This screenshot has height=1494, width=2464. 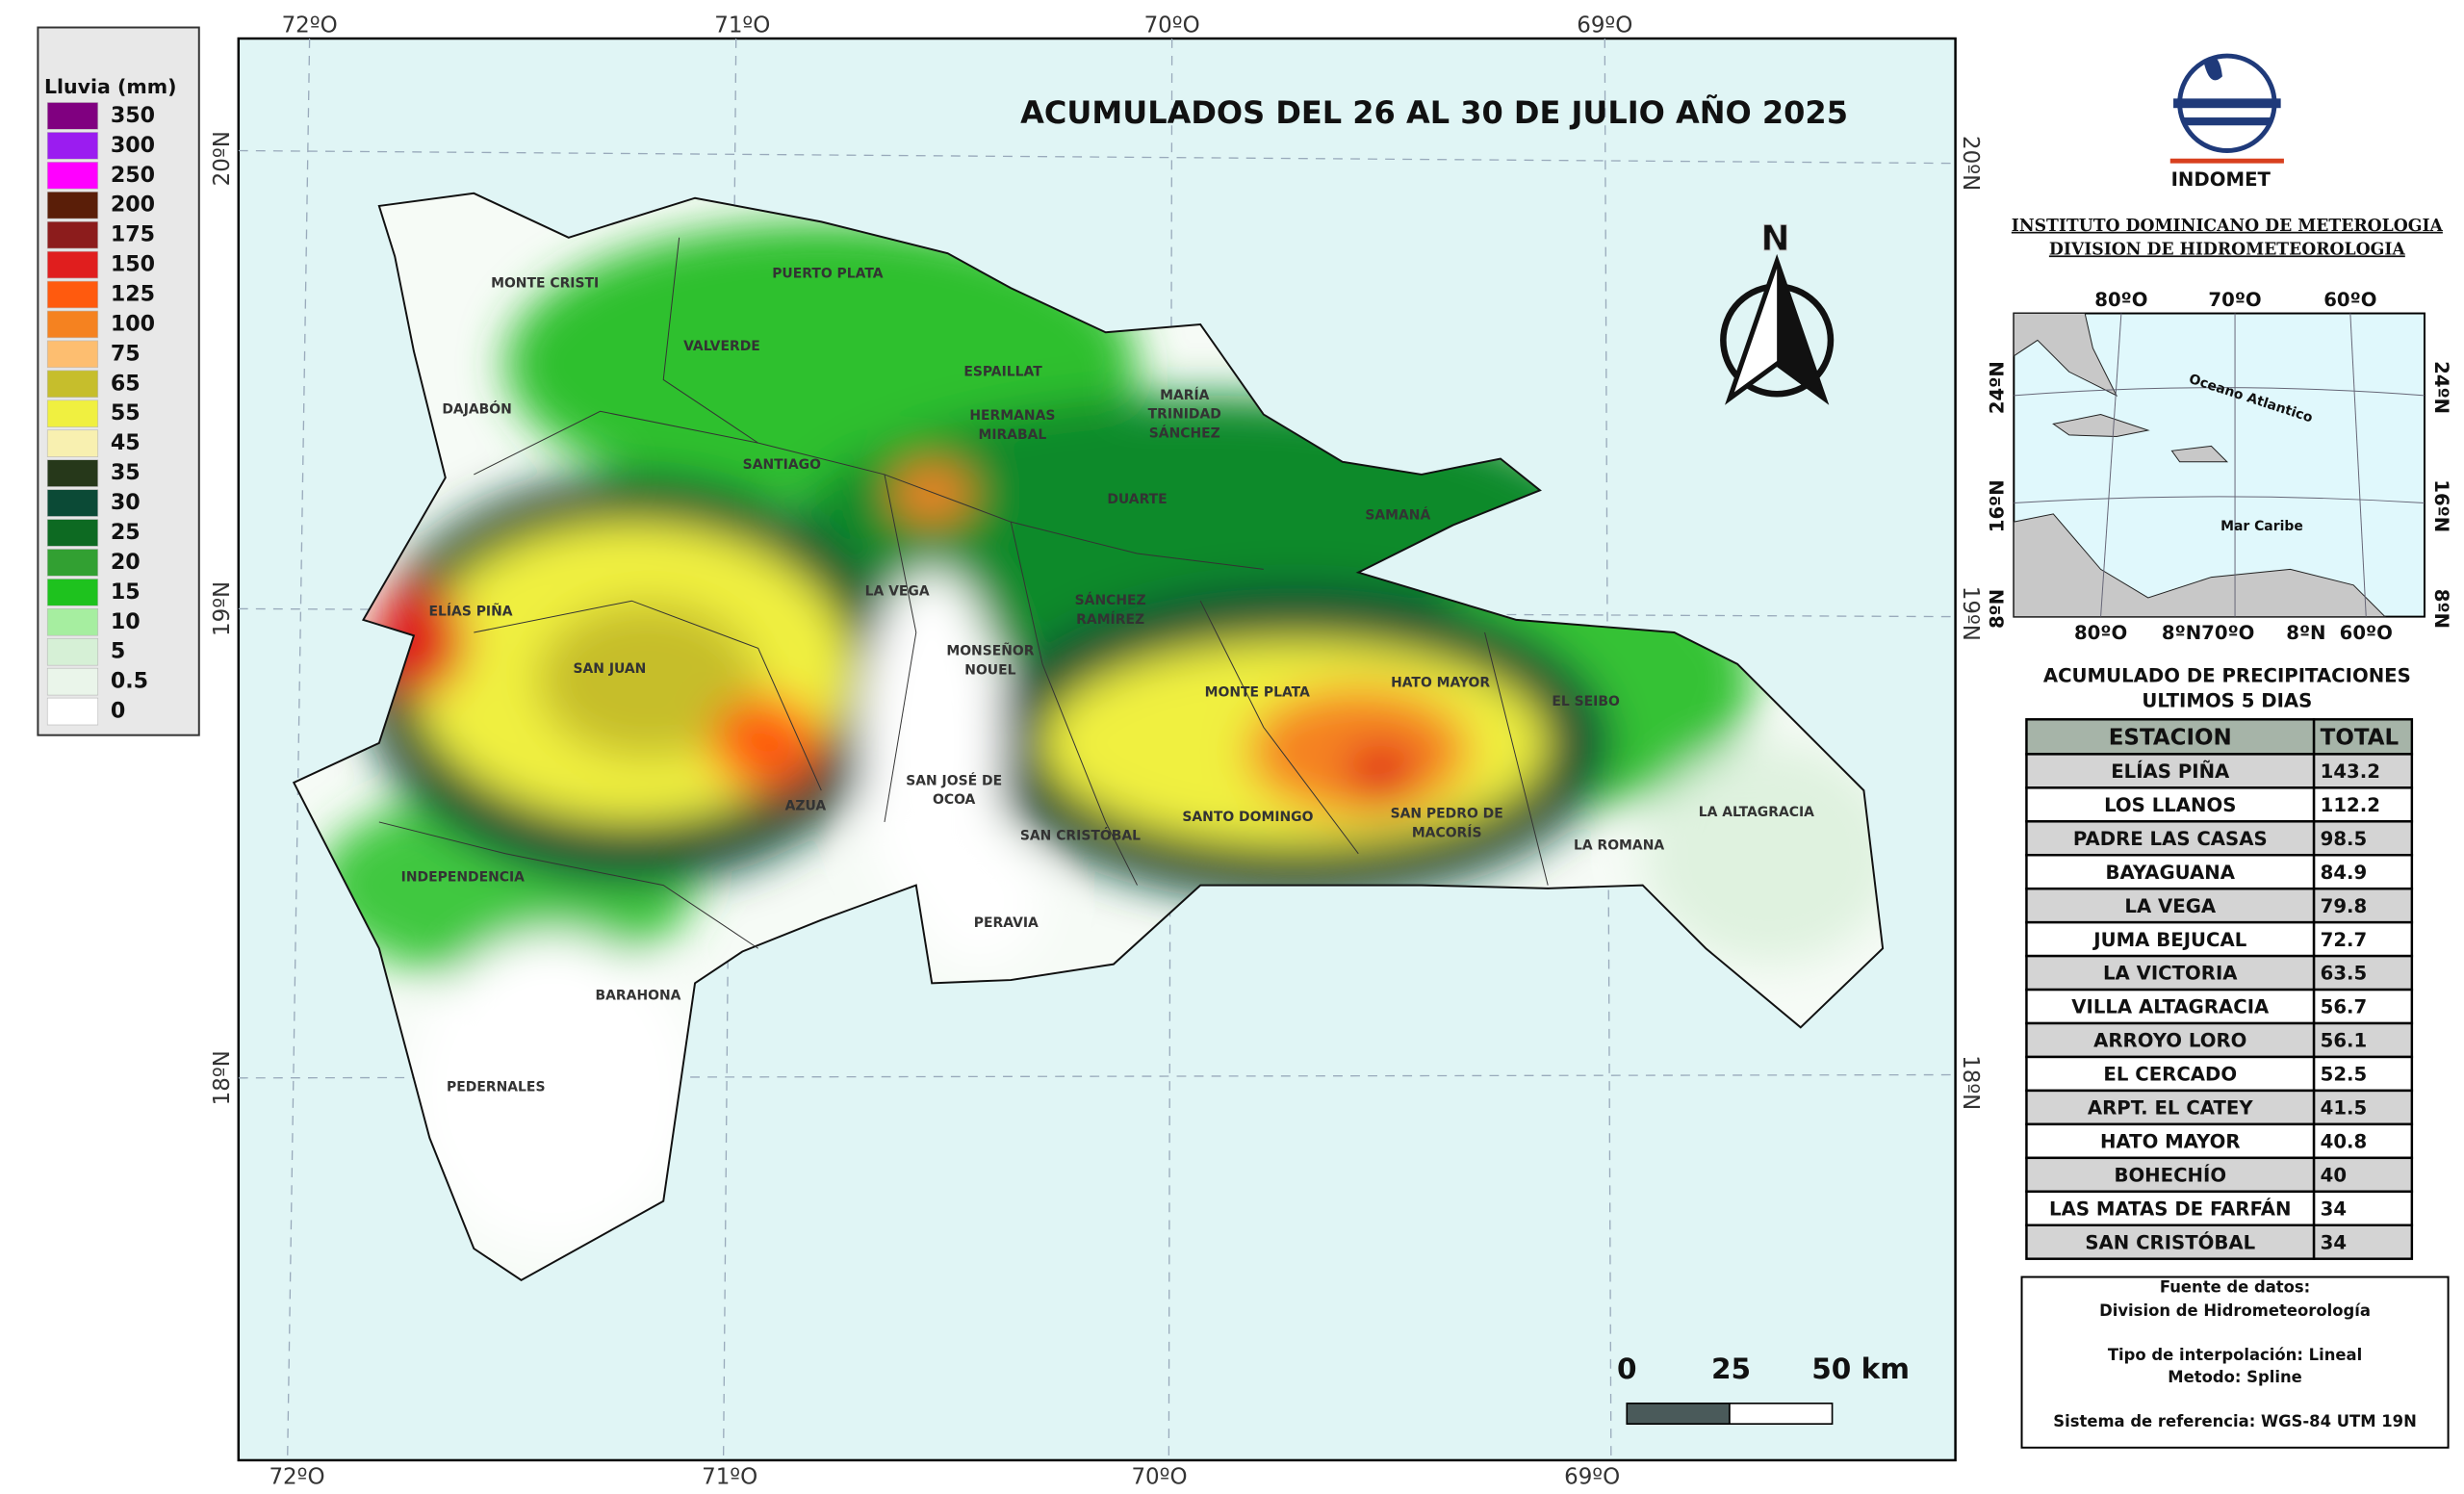 I want to click on place-label: MONSEÑOR, so click(x=990, y=651).